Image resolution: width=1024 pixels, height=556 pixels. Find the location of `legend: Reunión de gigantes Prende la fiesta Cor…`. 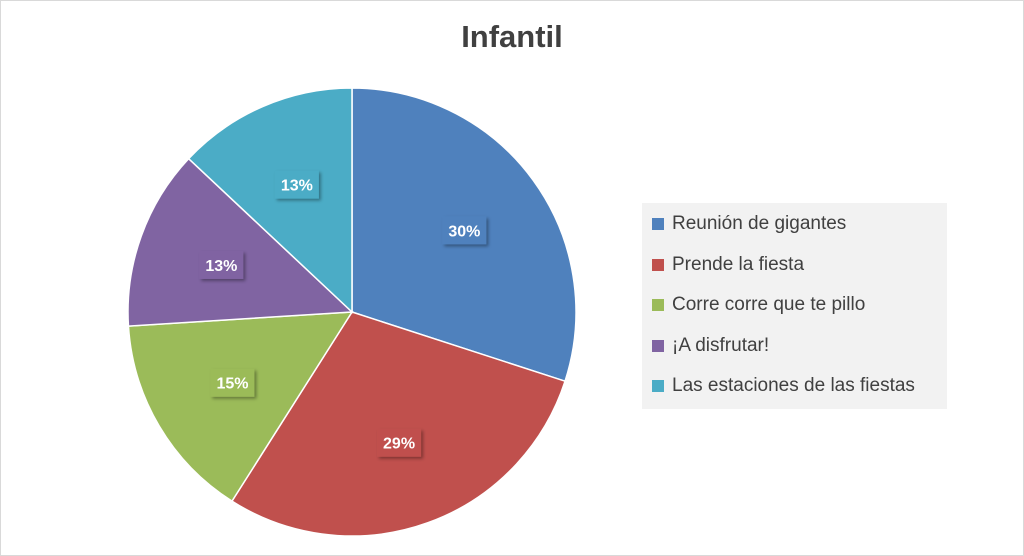

legend: Reunión de gigantes Prende la fiesta Cor… is located at coordinates (794, 306).